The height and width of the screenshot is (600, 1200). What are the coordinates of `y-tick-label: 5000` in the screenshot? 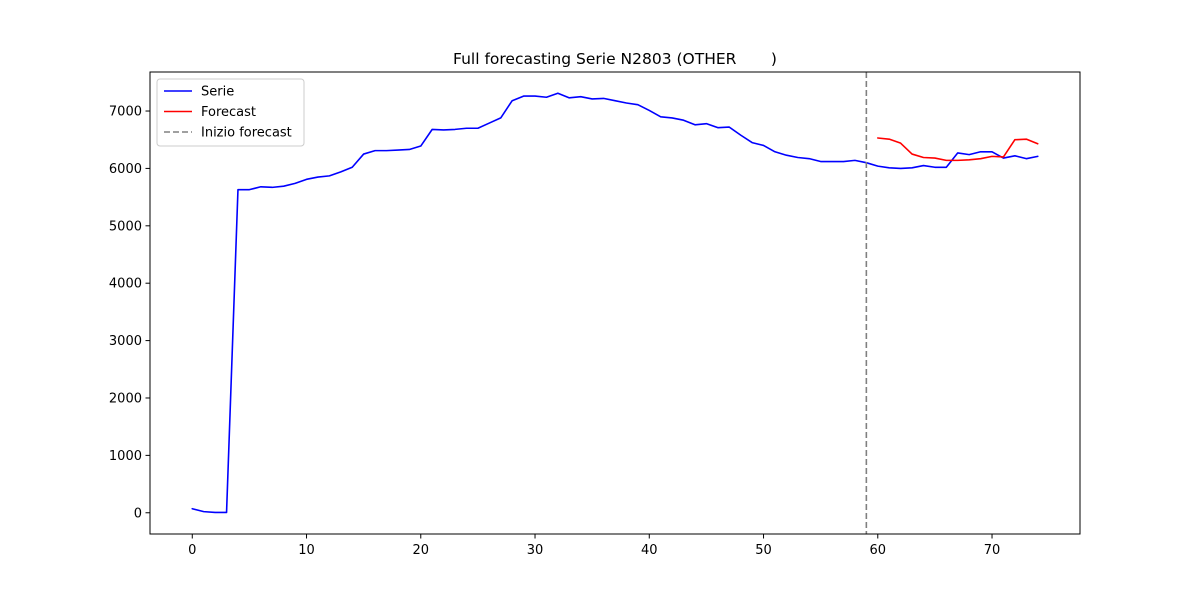 It's located at (125, 226).